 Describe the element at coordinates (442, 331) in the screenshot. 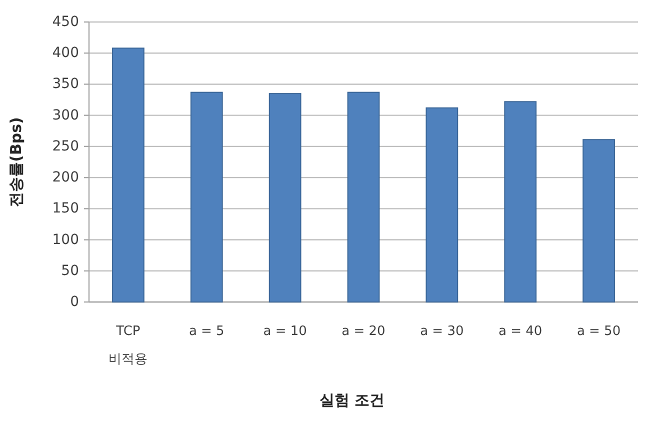

I see `x-tick-label: a = 30` at that location.